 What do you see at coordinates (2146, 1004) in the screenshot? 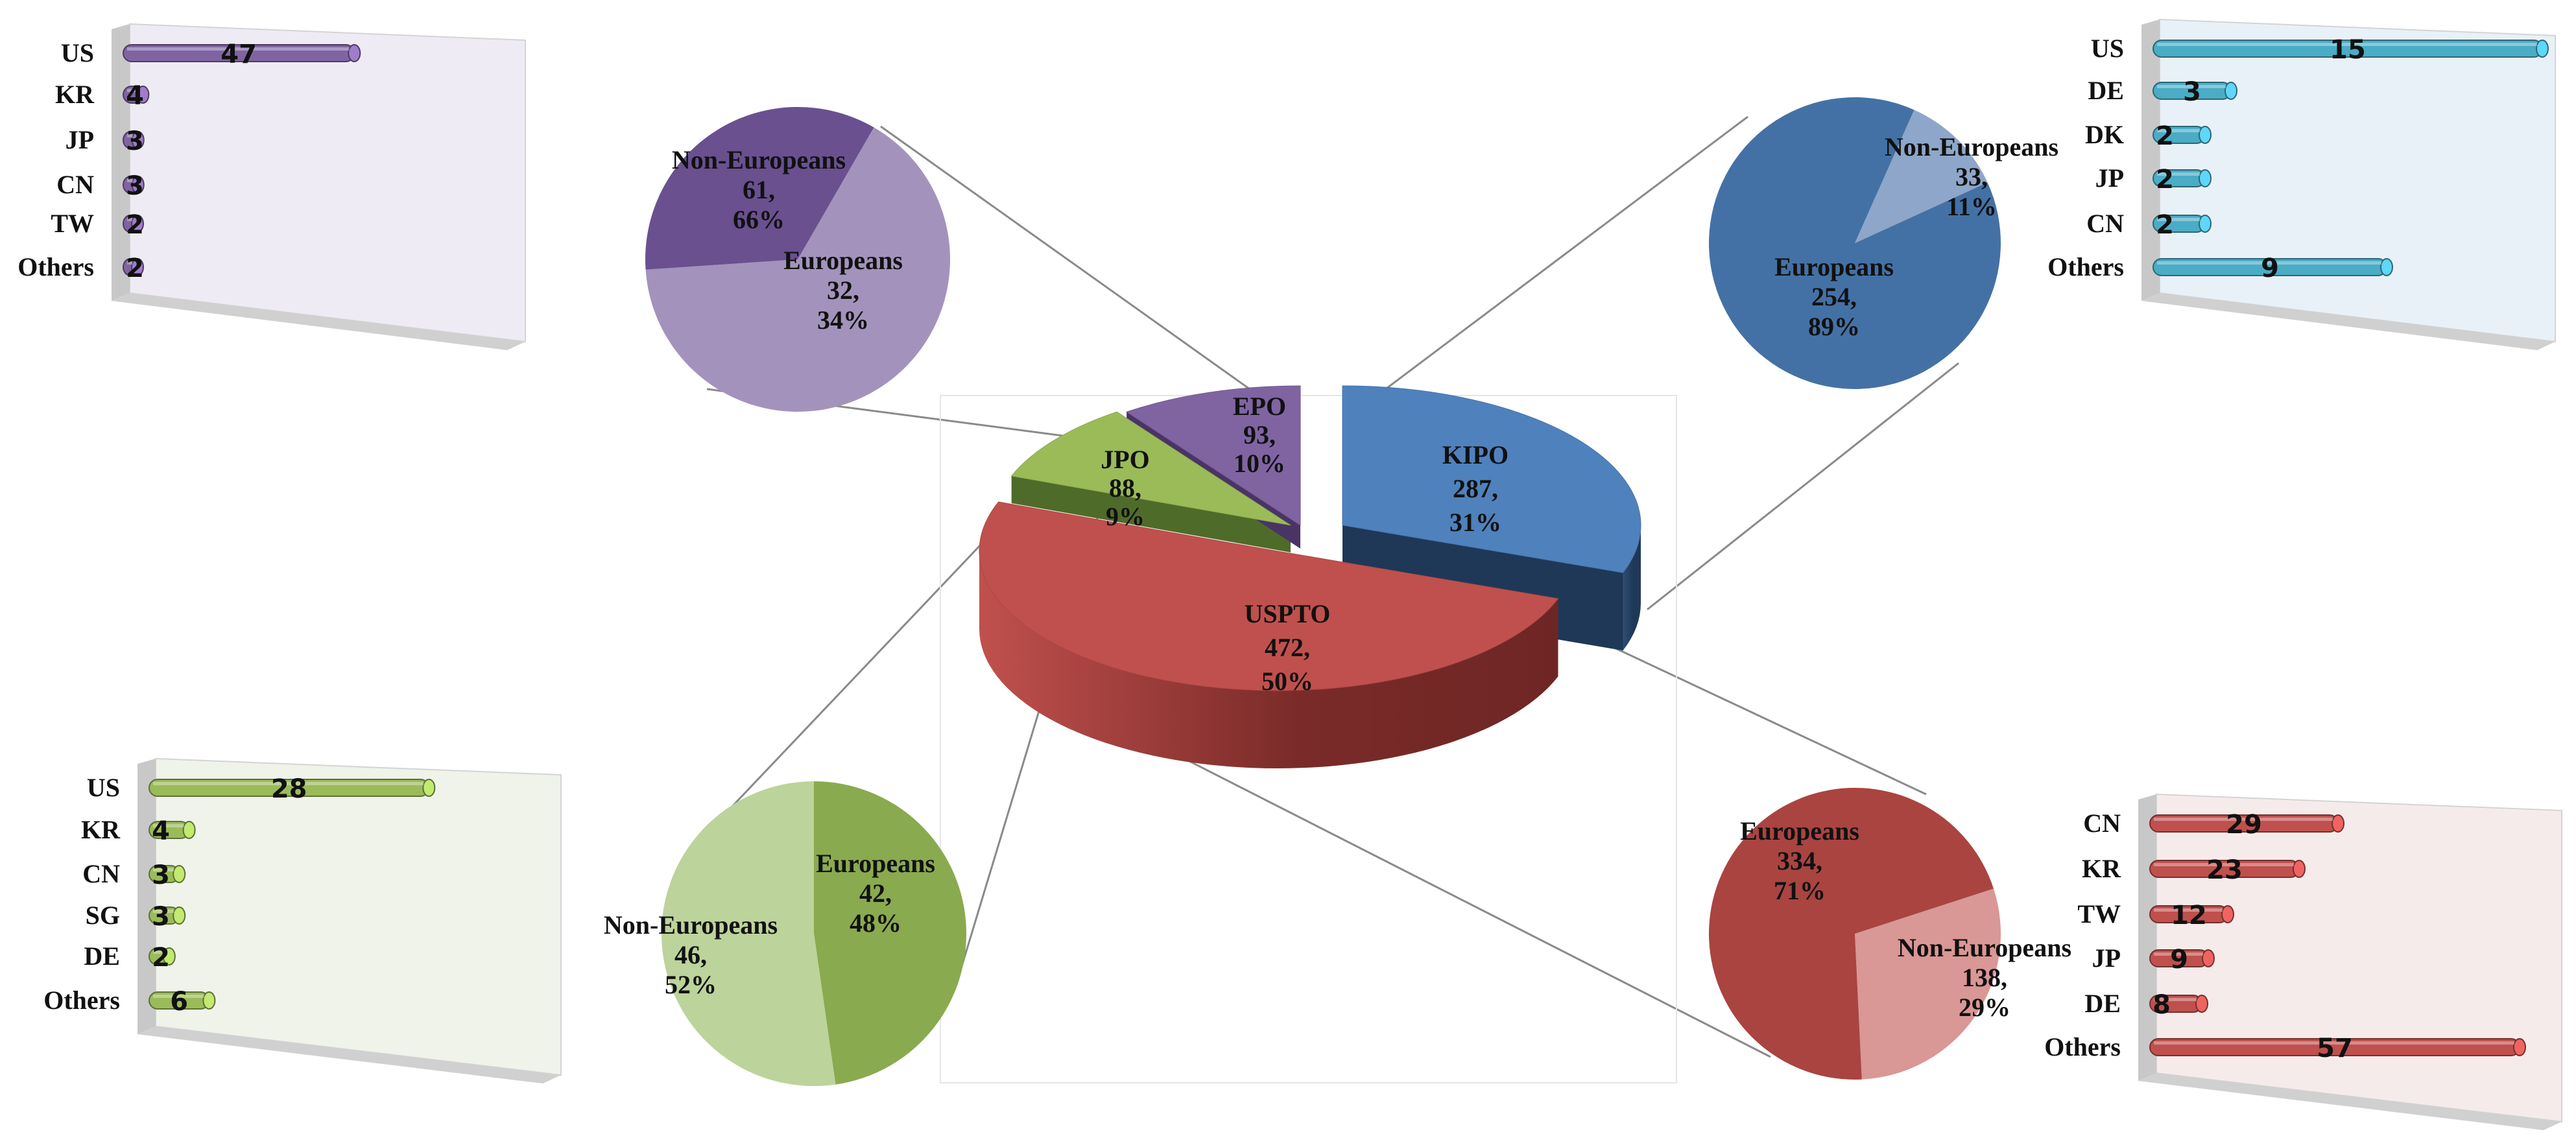
I see `bar-row-de: DE 8` at bounding box center [2146, 1004].